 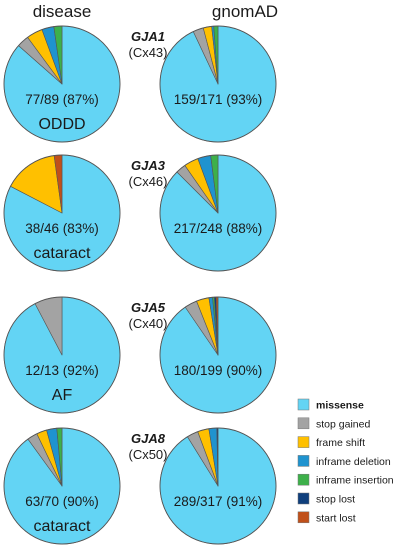 What do you see at coordinates (303, 517) in the screenshot?
I see `legend-swatch-start-lost` at bounding box center [303, 517].